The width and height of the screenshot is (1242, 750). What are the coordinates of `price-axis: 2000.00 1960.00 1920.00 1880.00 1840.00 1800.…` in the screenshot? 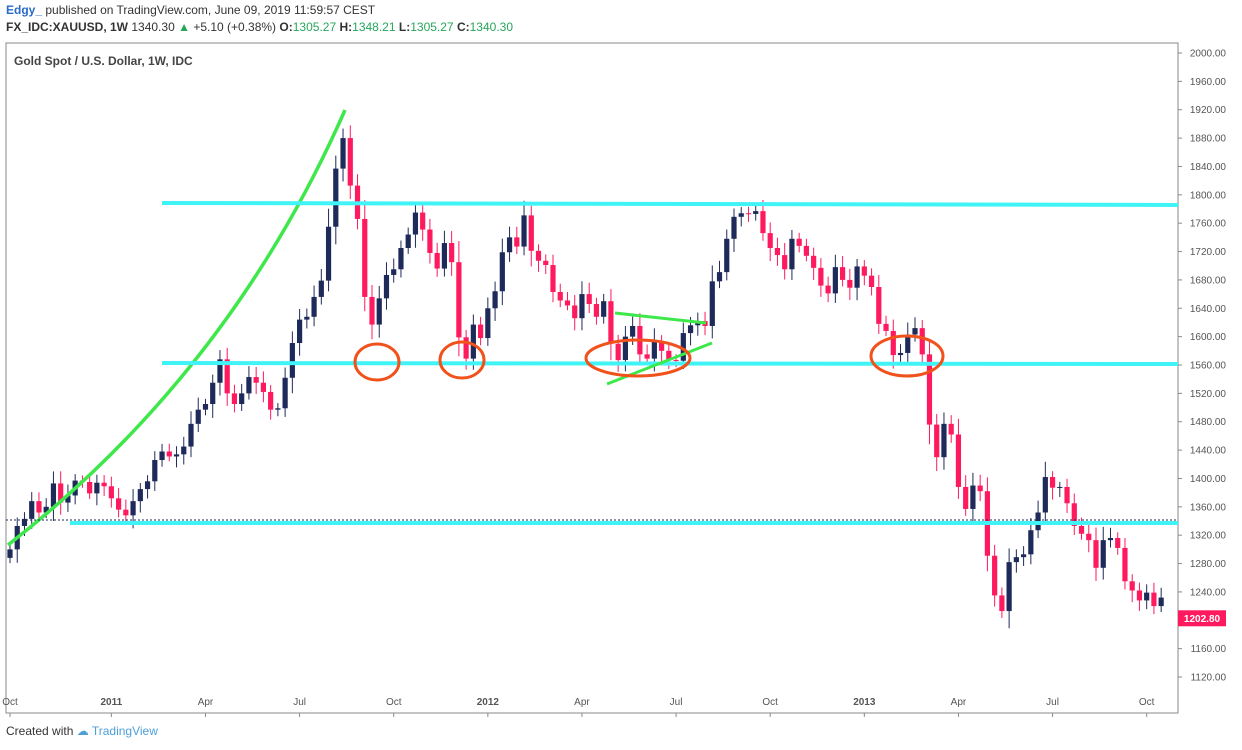 It's located at (1202, 366).